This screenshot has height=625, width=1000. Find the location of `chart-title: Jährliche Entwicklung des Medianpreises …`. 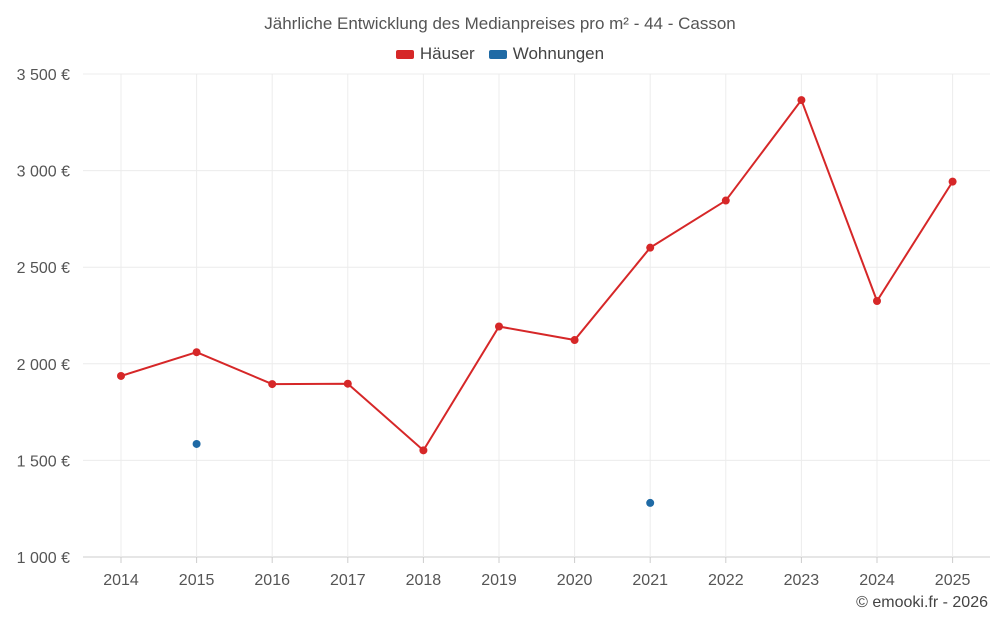

chart-title: Jährliche Entwicklung des Medianpreises … is located at coordinates (500, 23).